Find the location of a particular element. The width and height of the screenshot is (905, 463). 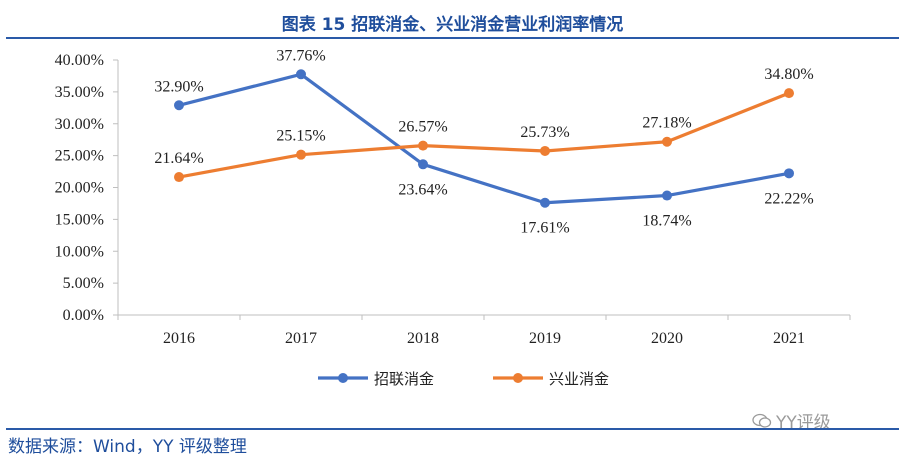

y-tick-label: 15.00% is located at coordinates (79, 219).